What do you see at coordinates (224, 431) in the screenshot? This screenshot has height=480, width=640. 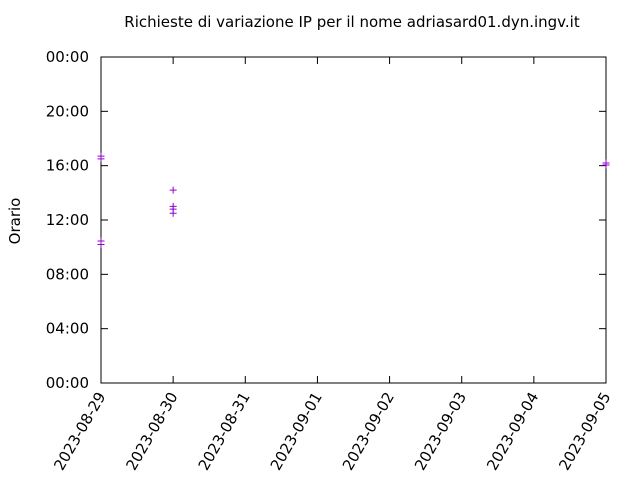 I see `x-tick-label: 2023-08-31` at bounding box center [224, 431].